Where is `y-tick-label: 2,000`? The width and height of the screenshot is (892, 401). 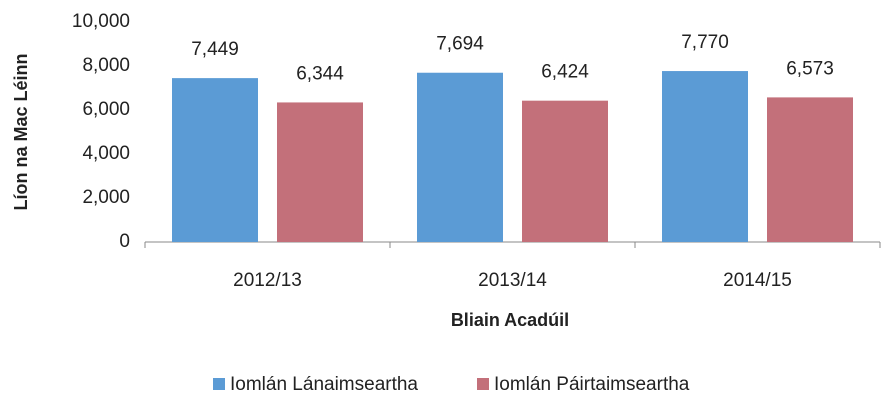 y-tick-label: 2,000 is located at coordinates (106, 197).